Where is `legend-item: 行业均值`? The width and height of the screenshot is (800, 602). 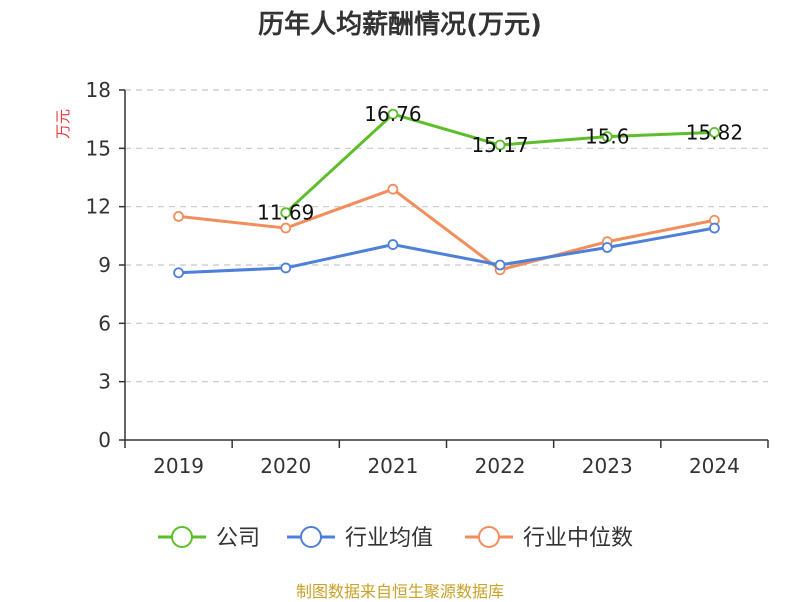
legend-item: 行业均值 is located at coordinates (360, 538).